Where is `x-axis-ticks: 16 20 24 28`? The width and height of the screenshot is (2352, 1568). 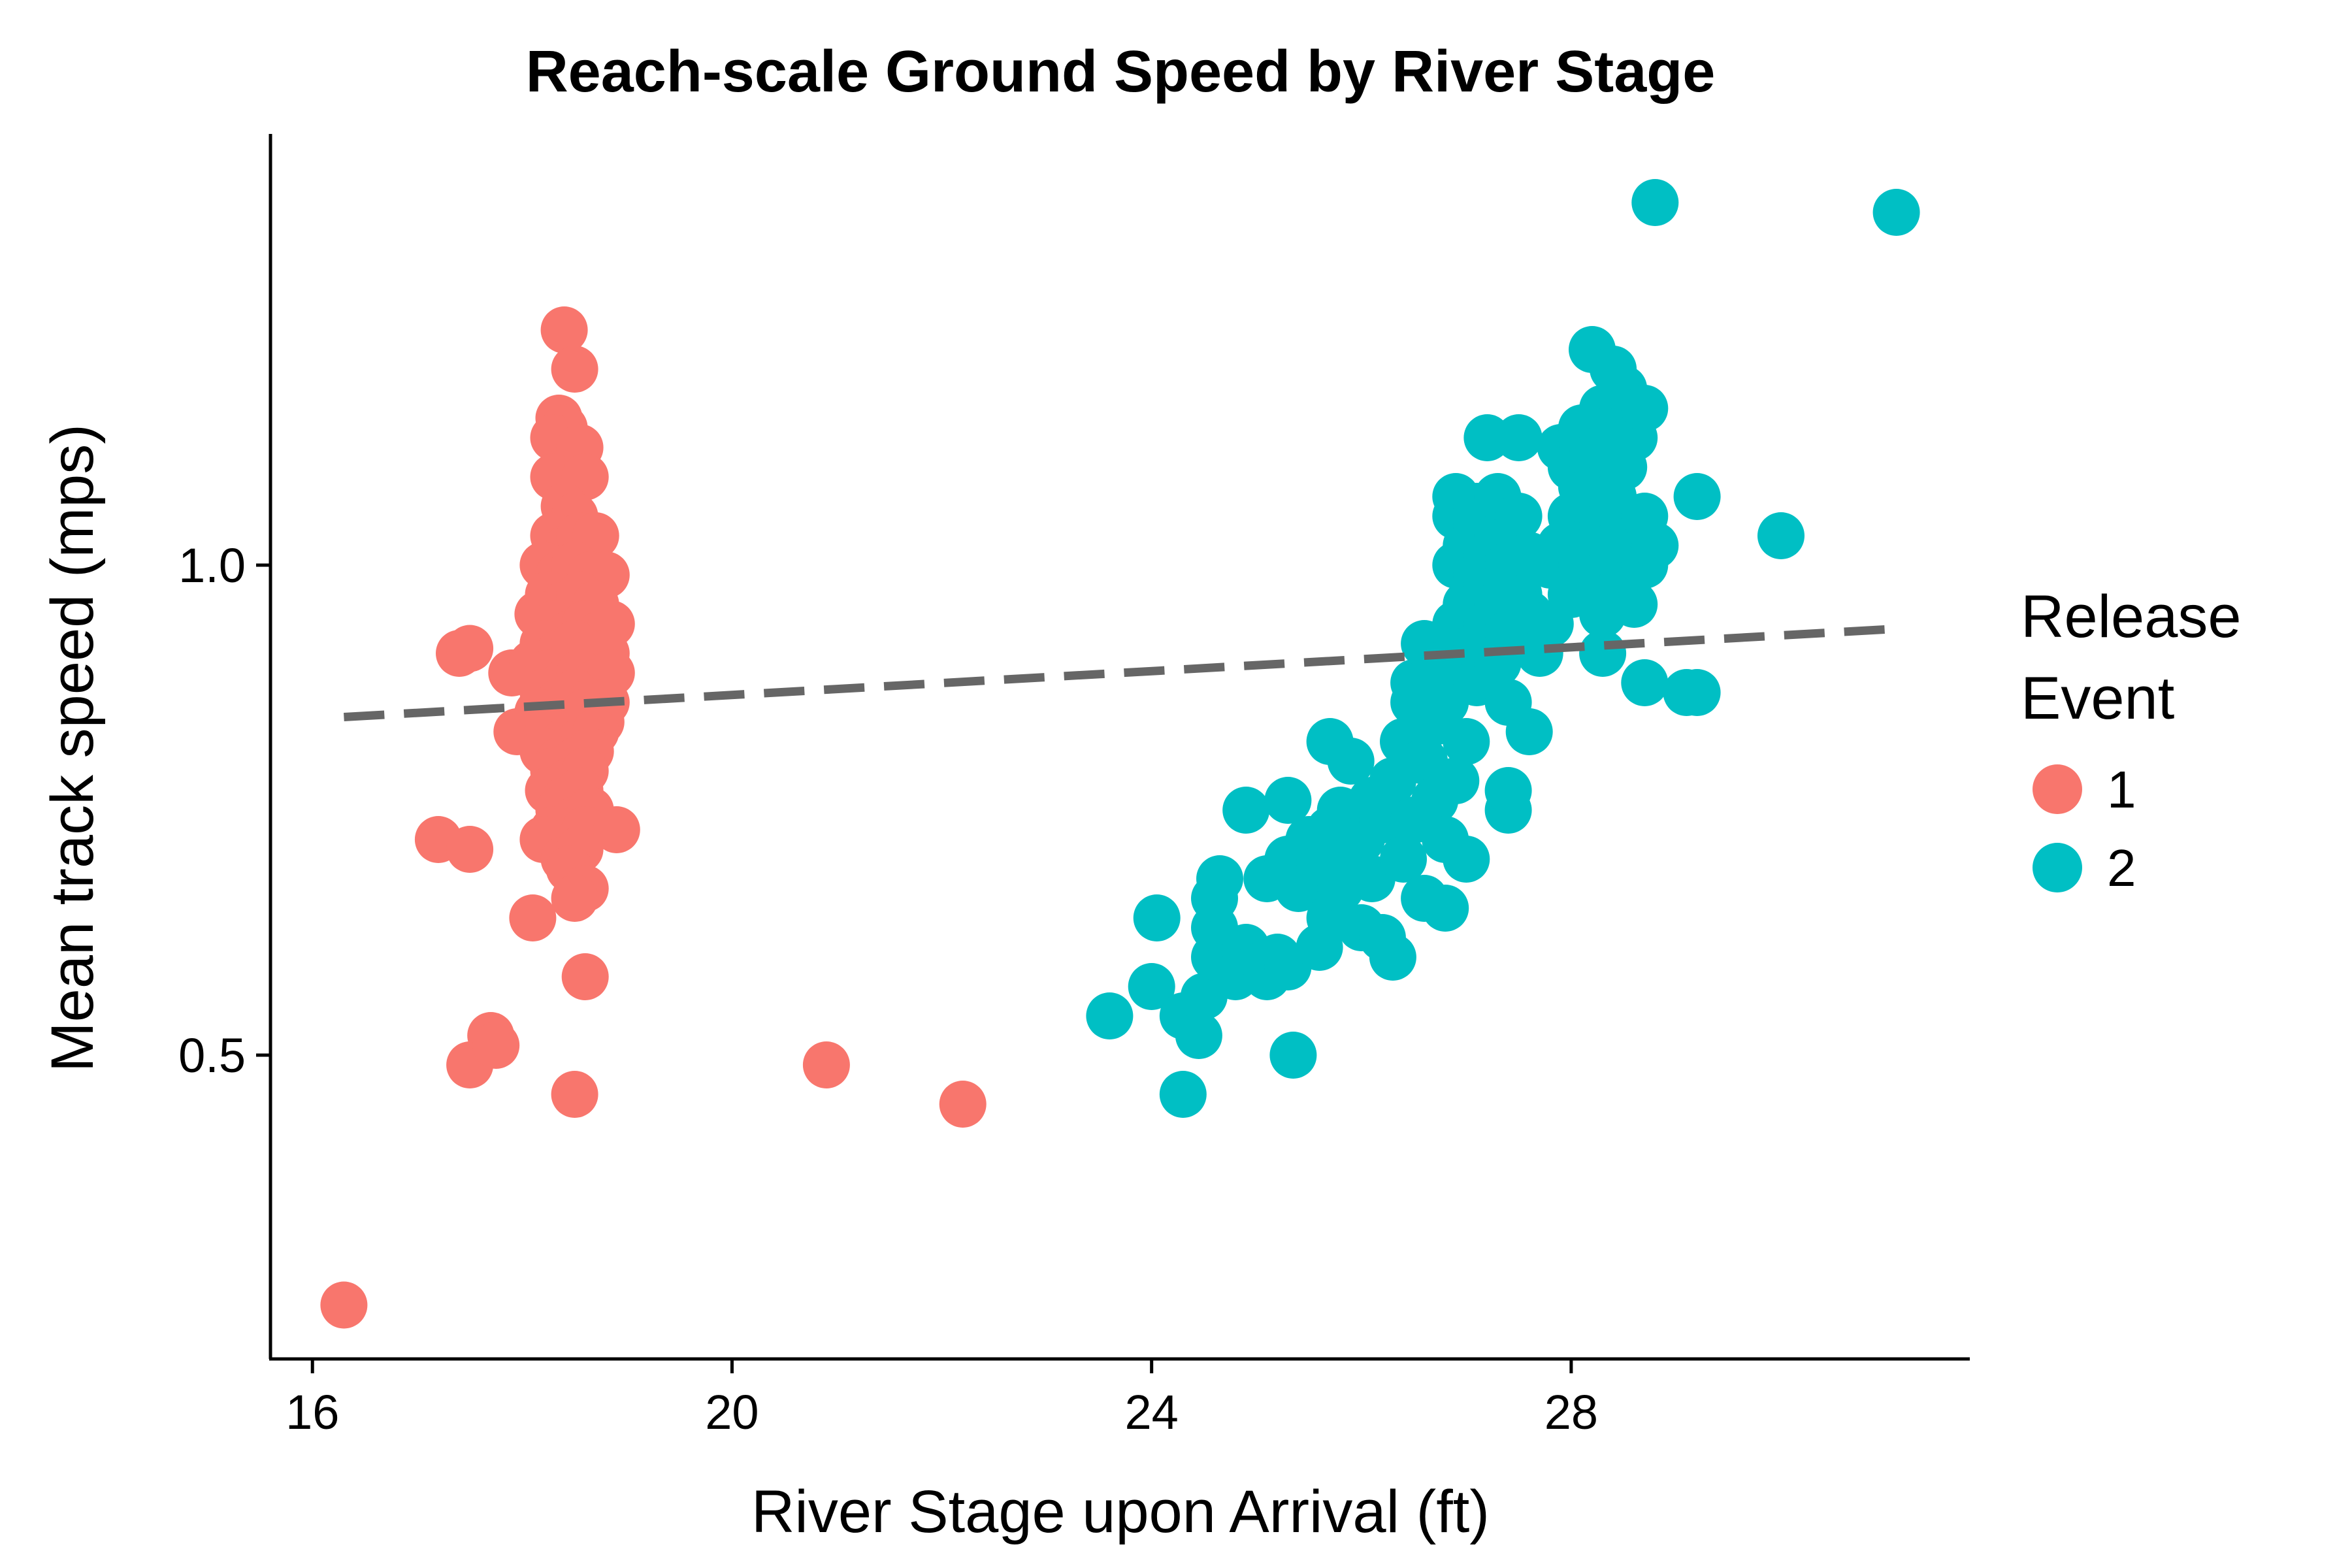
x-axis-ticks: 16 20 24 28 is located at coordinates (942, 1399).